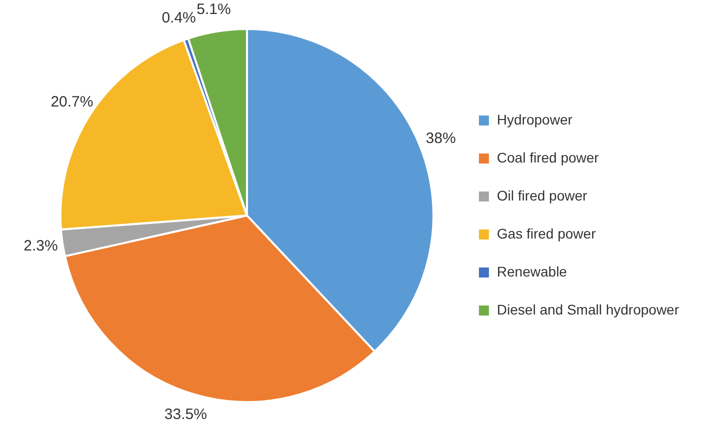 The height and width of the screenshot is (431, 709). Describe the element at coordinates (532, 271) in the screenshot. I see `legend-label: Renewable` at that location.